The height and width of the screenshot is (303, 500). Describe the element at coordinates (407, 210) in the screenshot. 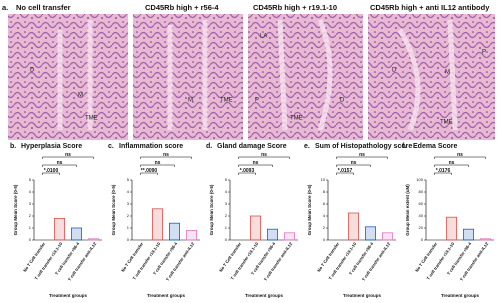

I see `y-axis-label: Group Mean extent (uM)` at that location.